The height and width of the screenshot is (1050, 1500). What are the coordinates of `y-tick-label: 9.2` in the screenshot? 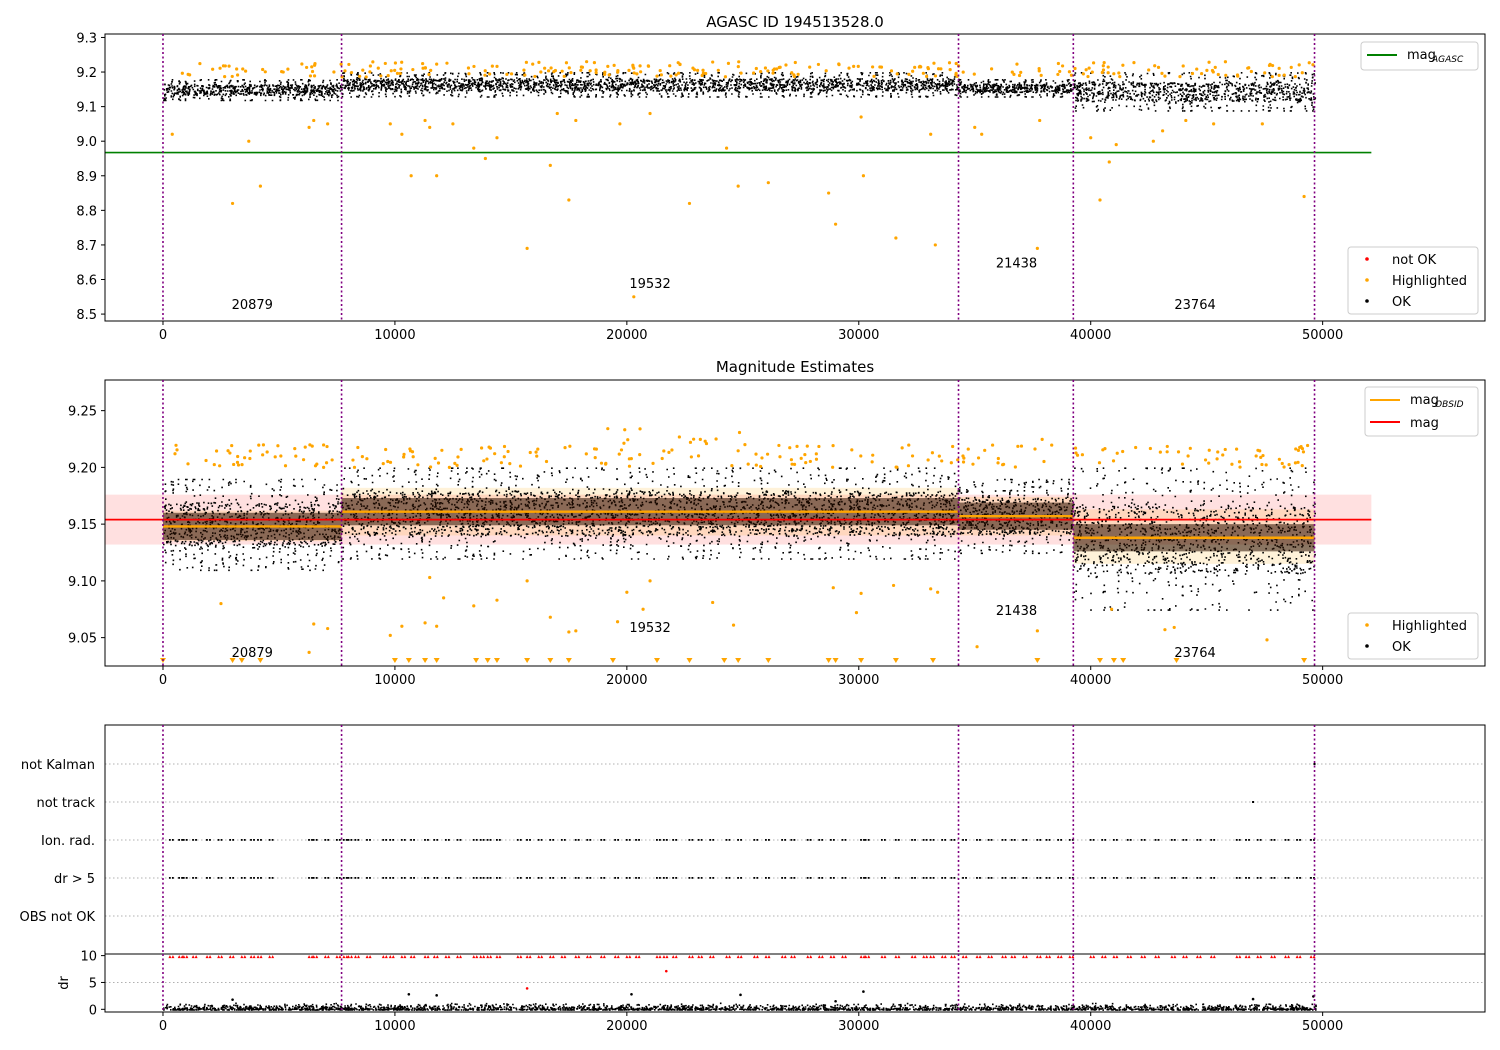 It's located at (86, 73).